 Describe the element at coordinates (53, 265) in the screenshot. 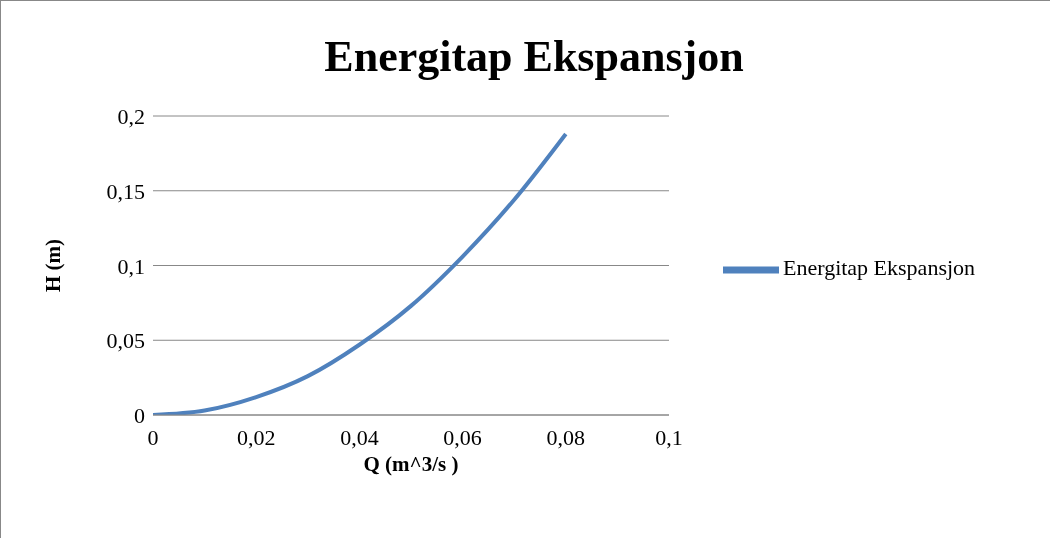

I see `y-axis-title: H (m)` at that location.